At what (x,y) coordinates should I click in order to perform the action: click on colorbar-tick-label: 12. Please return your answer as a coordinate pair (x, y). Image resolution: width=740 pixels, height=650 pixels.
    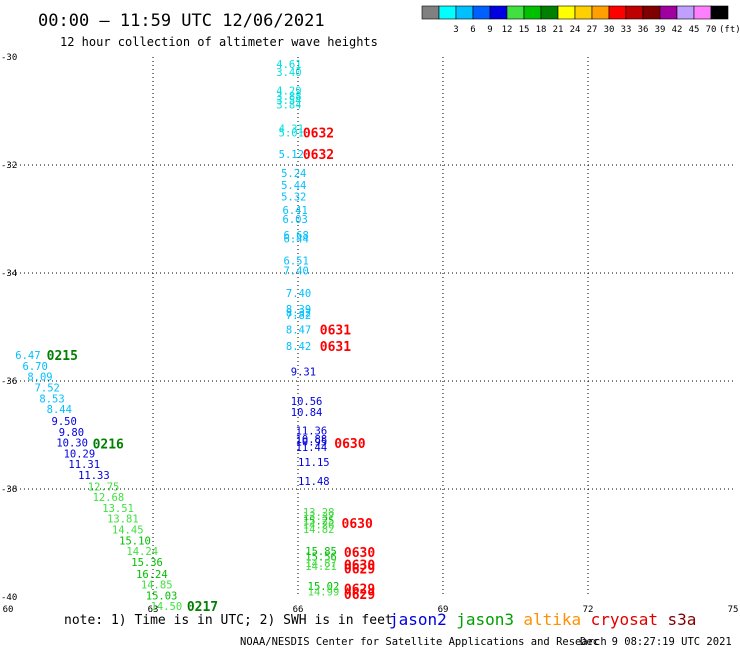
    Looking at the image, I should click on (507, 30).